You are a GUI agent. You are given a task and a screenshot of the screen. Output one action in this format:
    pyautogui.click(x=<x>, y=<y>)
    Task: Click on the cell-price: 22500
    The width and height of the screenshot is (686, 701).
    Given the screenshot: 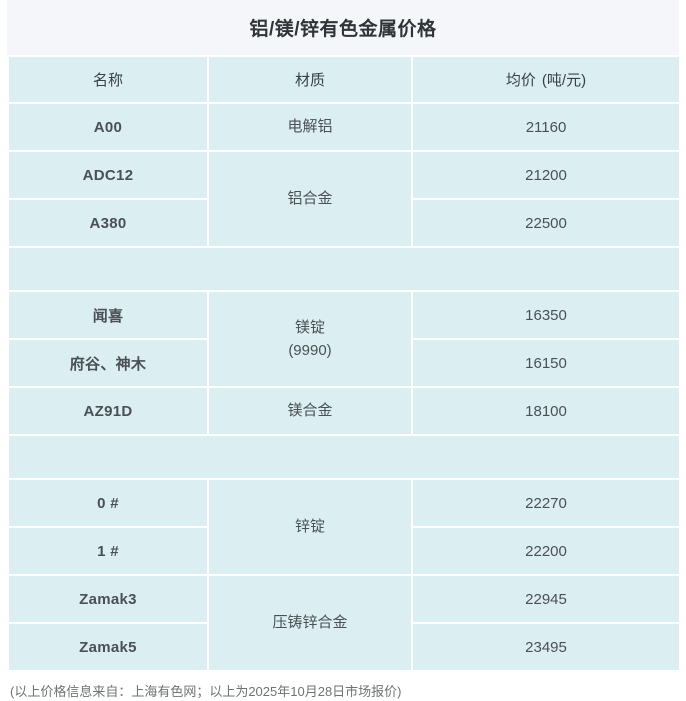 What is the action you would take?
    pyautogui.click(x=546, y=223)
    